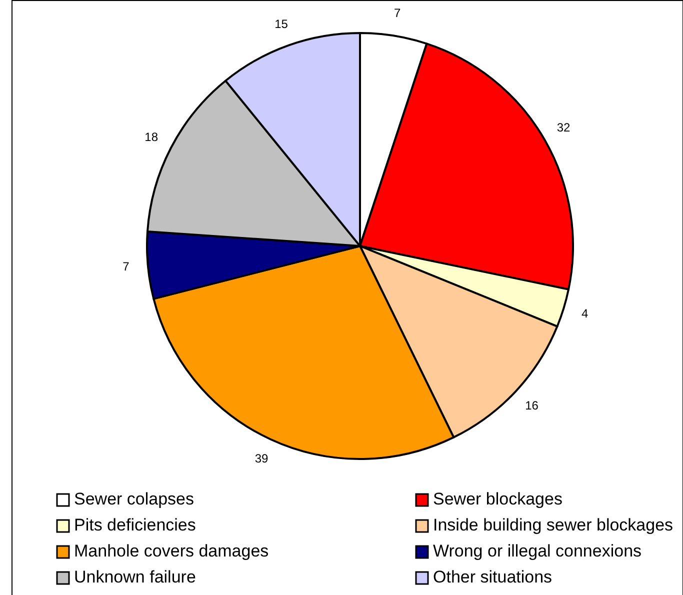  What do you see at coordinates (171, 550) in the screenshot?
I see `legend-label: Manhole covers damages` at bounding box center [171, 550].